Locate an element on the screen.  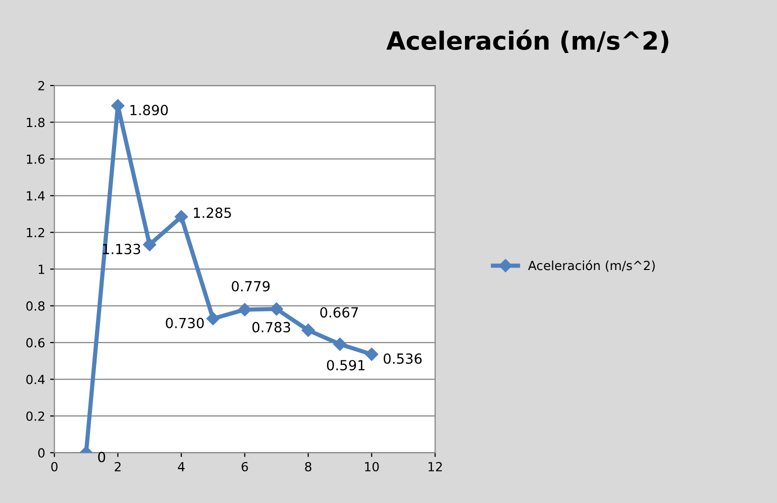
x-tick-label: 10 is located at coordinates (372, 467).